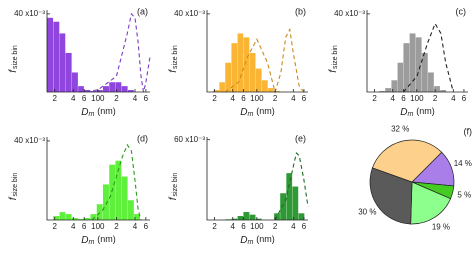  Describe the element at coordinates (400, 128) in the screenshot. I see `pie-value-label: 32 %` at that location.